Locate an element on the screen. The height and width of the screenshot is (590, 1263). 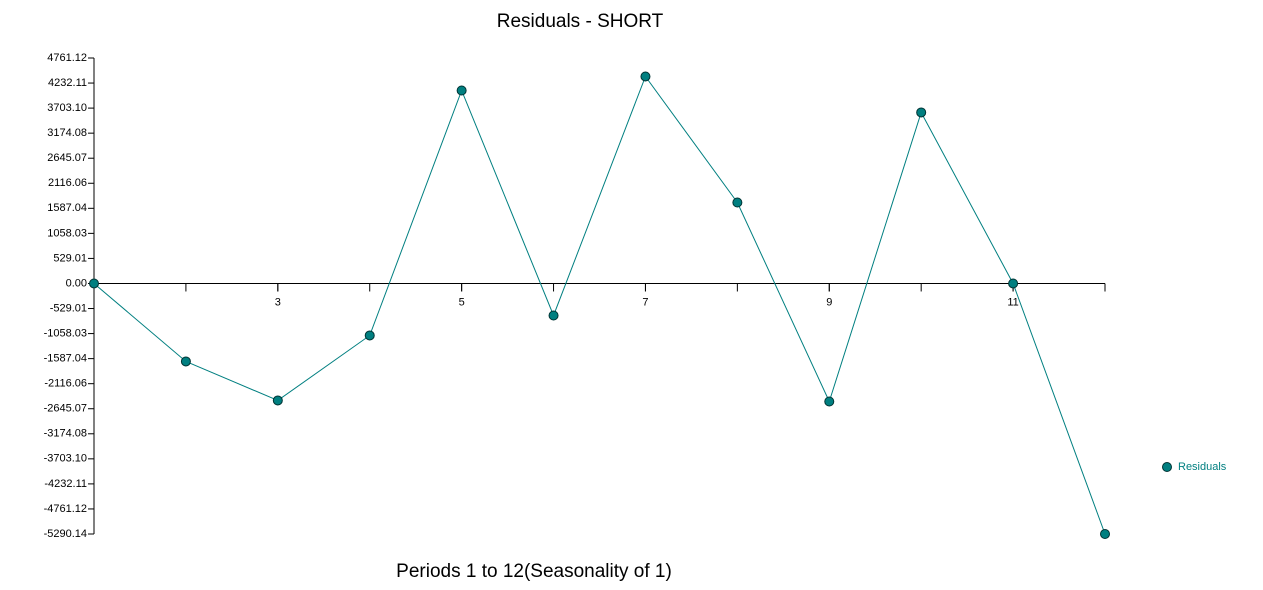
x-tick-label: 9 is located at coordinates (829, 302).